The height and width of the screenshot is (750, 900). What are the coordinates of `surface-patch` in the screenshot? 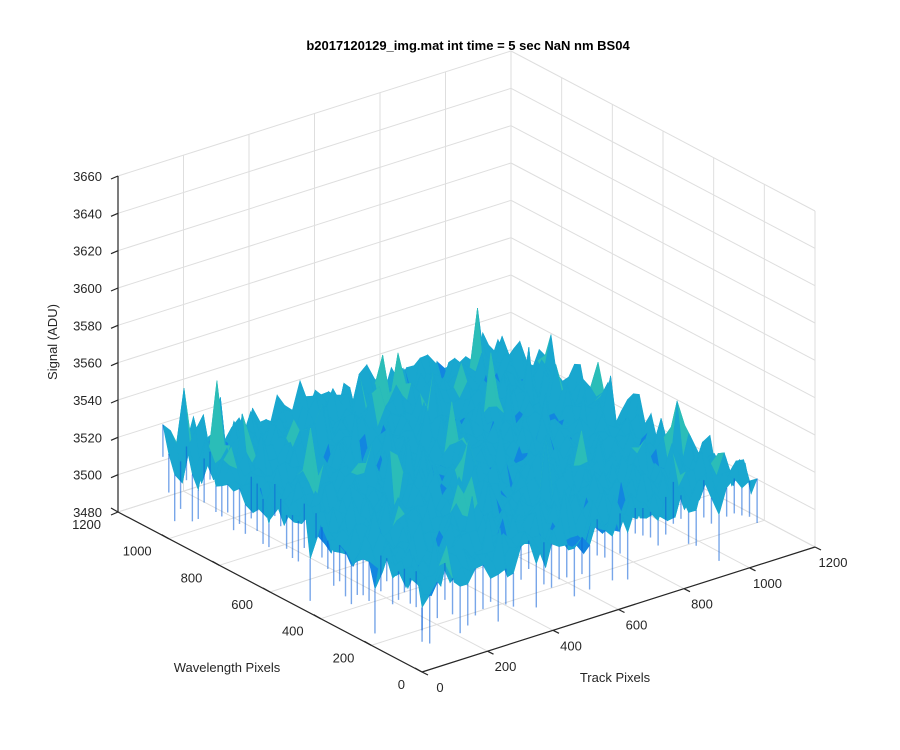 It's located at (423, 590).